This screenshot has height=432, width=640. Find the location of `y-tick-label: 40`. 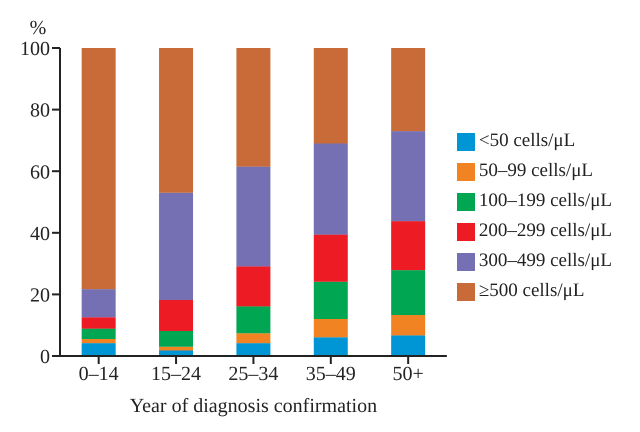

y-tick-label: 40 is located at coordinates (40, 233).